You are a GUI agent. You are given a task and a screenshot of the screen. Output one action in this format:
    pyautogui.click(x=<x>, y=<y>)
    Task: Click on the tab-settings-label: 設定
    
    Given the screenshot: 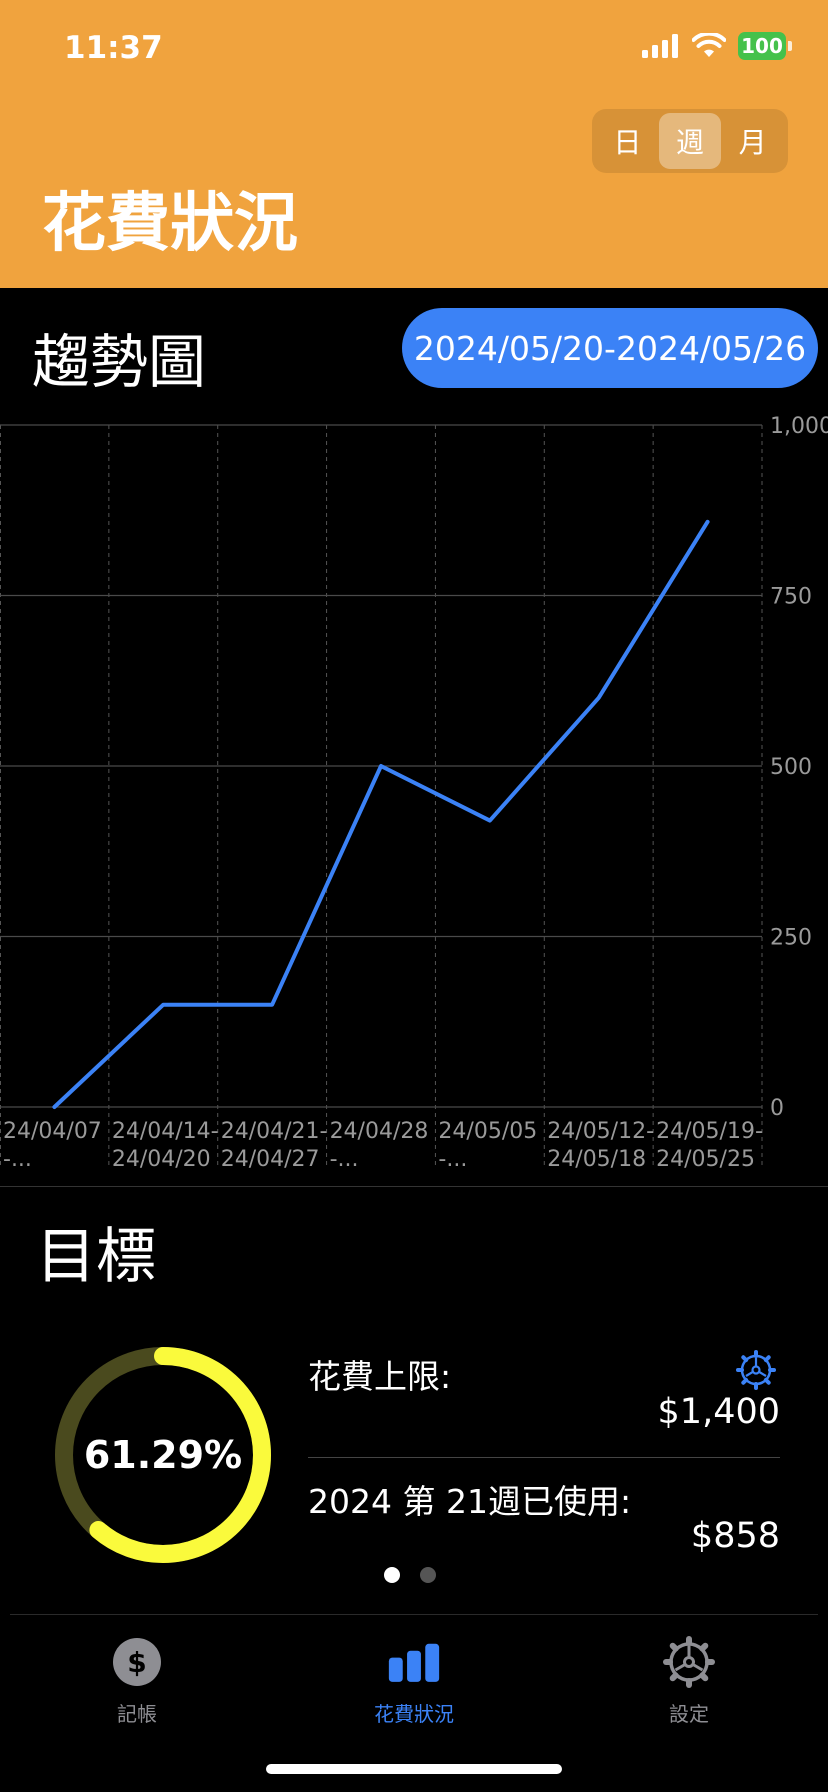 What is the action you would take?
    pyautogui.click(x=689, y=1714)
    